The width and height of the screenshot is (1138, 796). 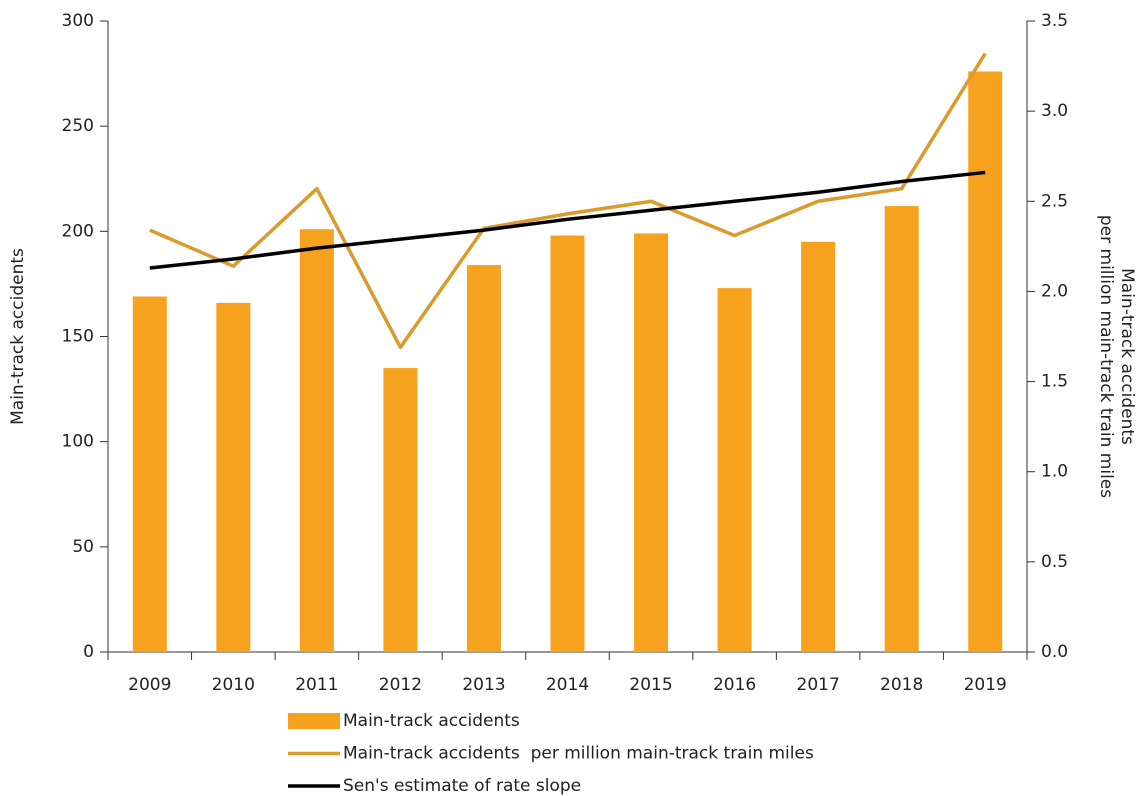 I want to click on x-tick-label: 2015, so click(x=650, y=685).